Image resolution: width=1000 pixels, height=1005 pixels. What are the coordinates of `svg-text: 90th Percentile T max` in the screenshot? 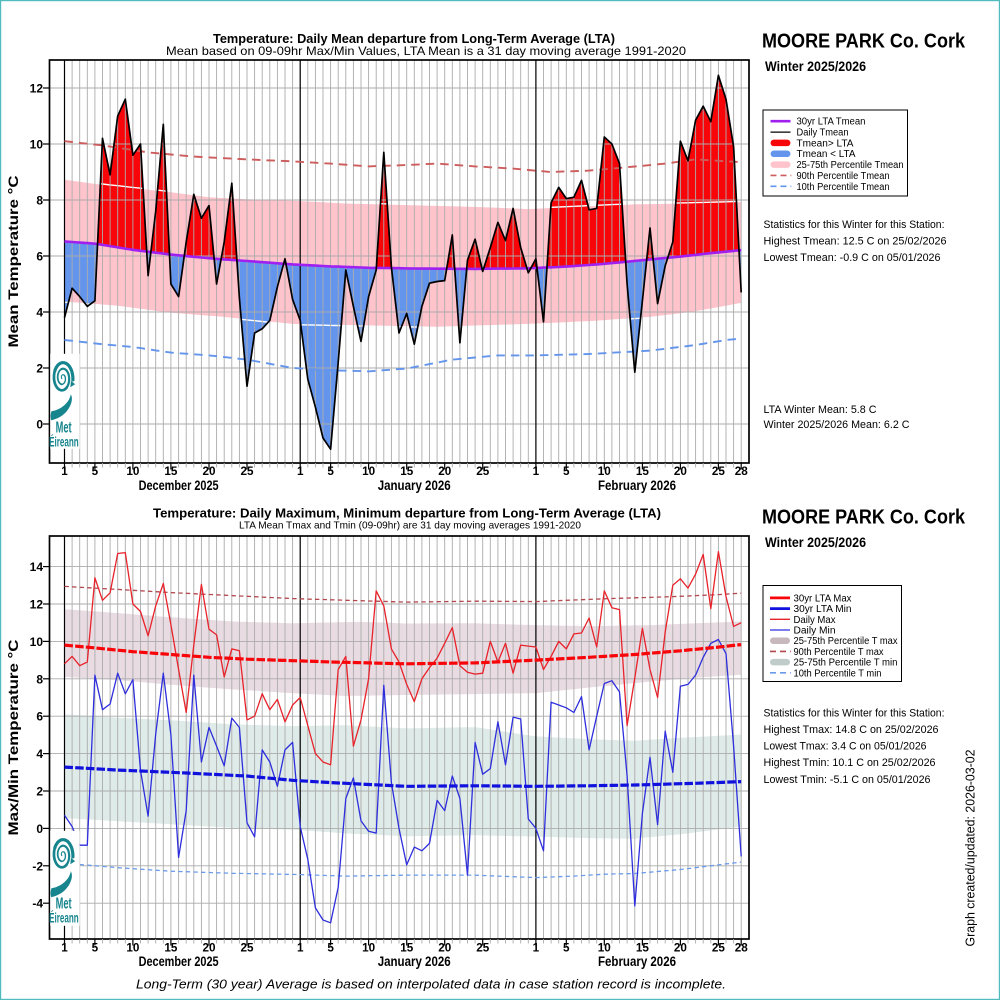 It's located at (839, 652).